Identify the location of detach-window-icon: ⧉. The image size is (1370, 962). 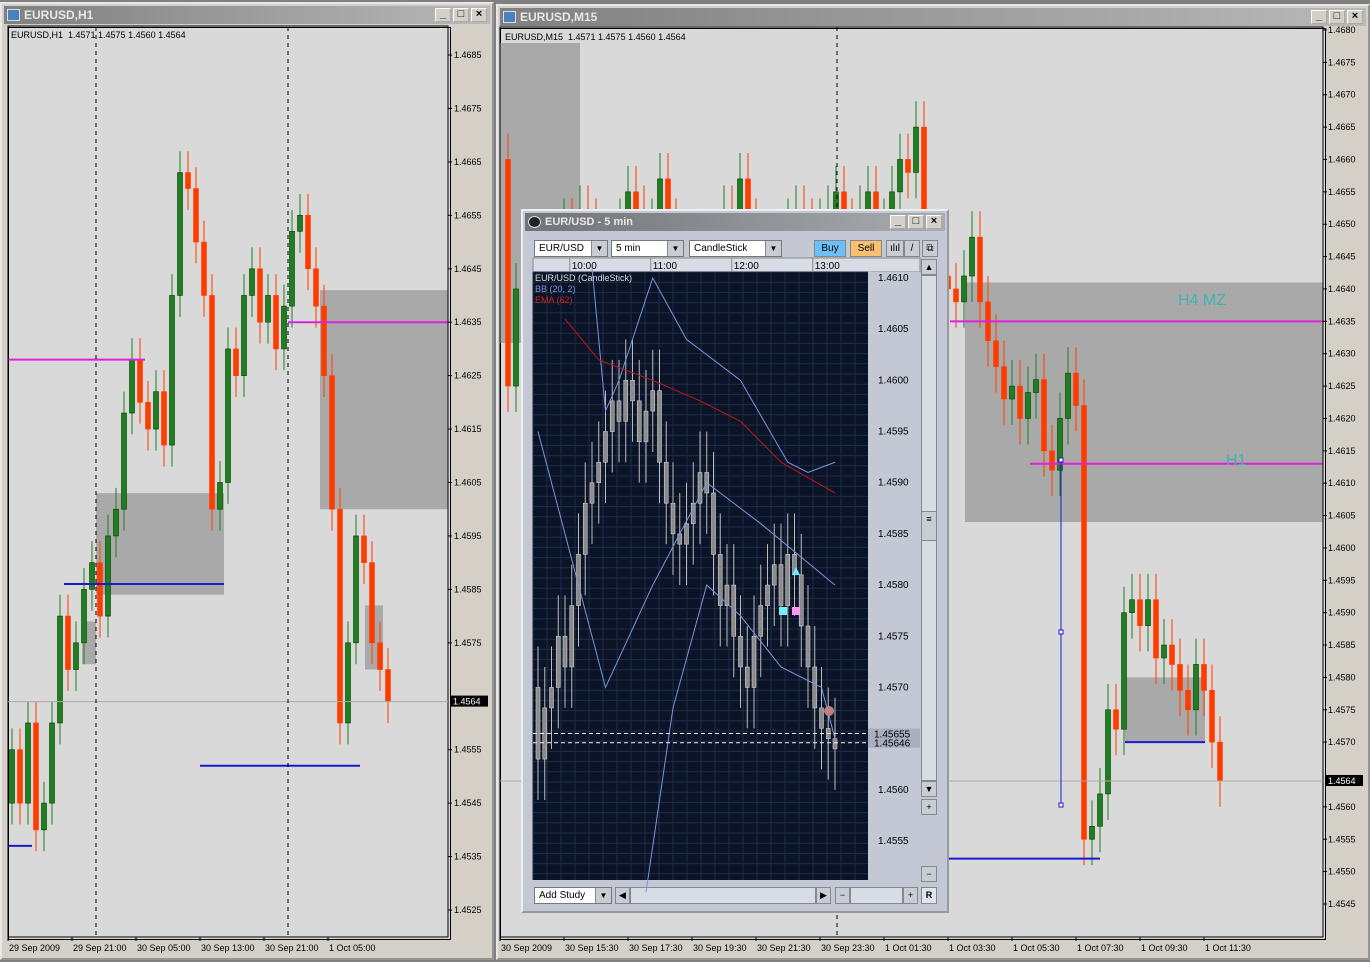
(930, 248).